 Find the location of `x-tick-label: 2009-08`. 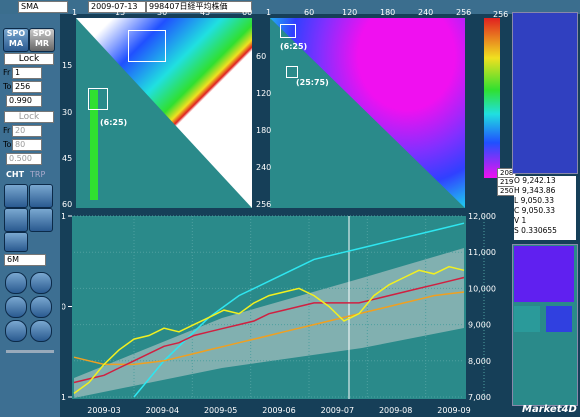

x-tick-label: 2009-08 is located at coordinates (395, 410).